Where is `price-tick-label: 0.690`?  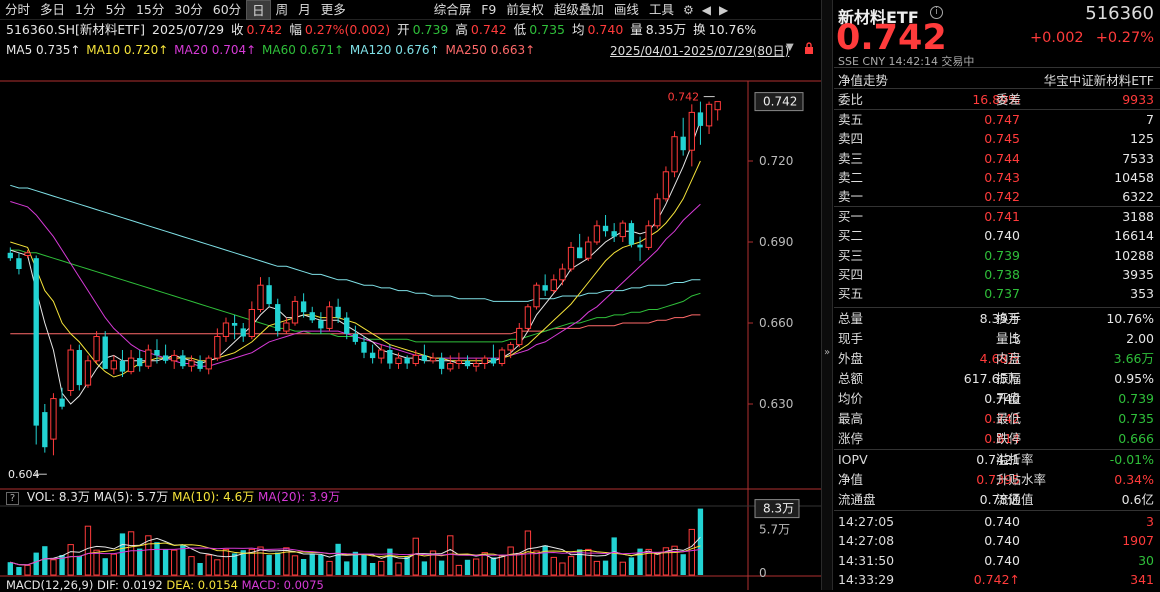
price-tick-label: 0.690 is located at coordinates (776, 242).